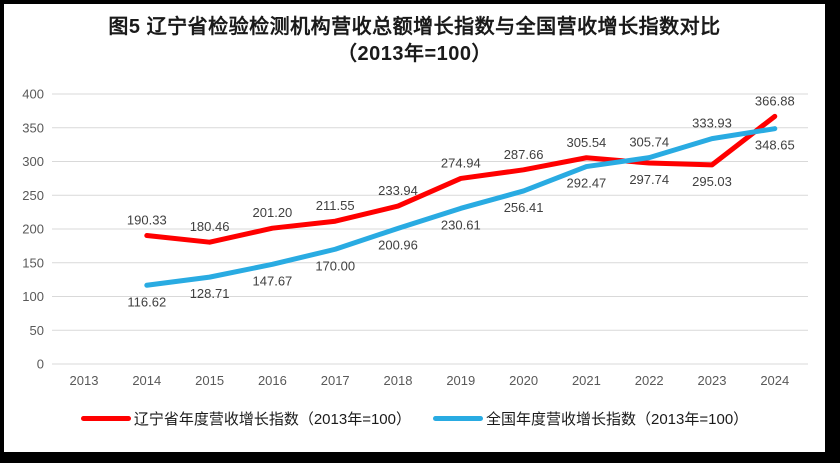  Describe the element at coordinates (398, 244) in the screenshot. I see `data-label: 200.96` at that location.